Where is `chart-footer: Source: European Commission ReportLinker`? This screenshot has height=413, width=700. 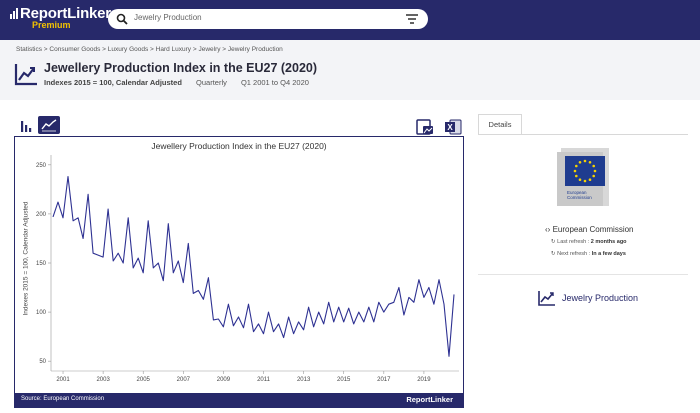
chart-footer: Source: European Commission ReportLinker is located at coordinates (239, 400).